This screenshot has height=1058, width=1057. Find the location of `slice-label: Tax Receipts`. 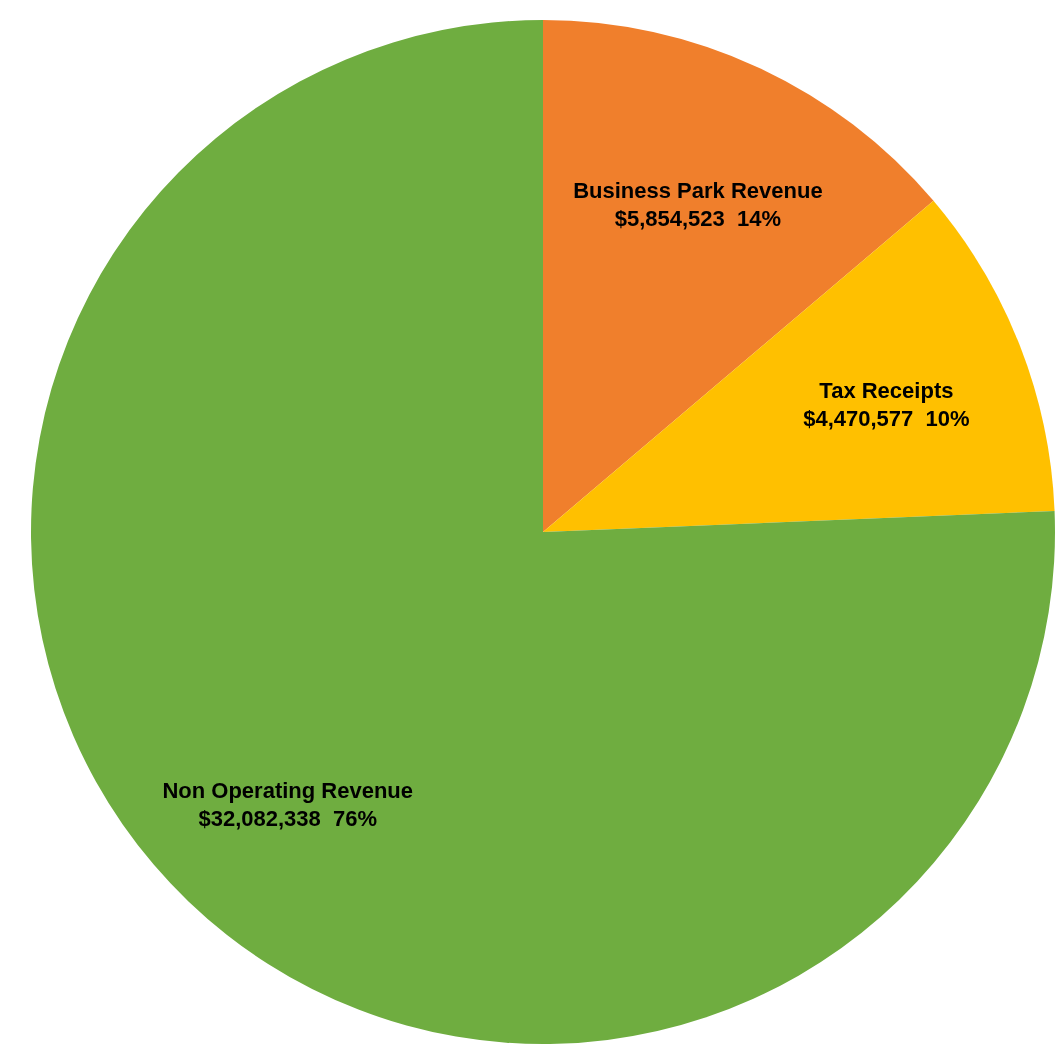

slice-label: Tax Receipts is located at coordinates (886, 390).